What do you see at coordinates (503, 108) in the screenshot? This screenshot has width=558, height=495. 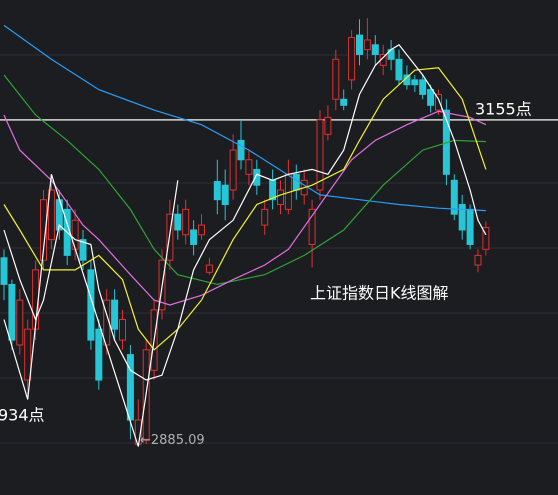 I see `level-label: 3155点` at bounding box center [503, 108].